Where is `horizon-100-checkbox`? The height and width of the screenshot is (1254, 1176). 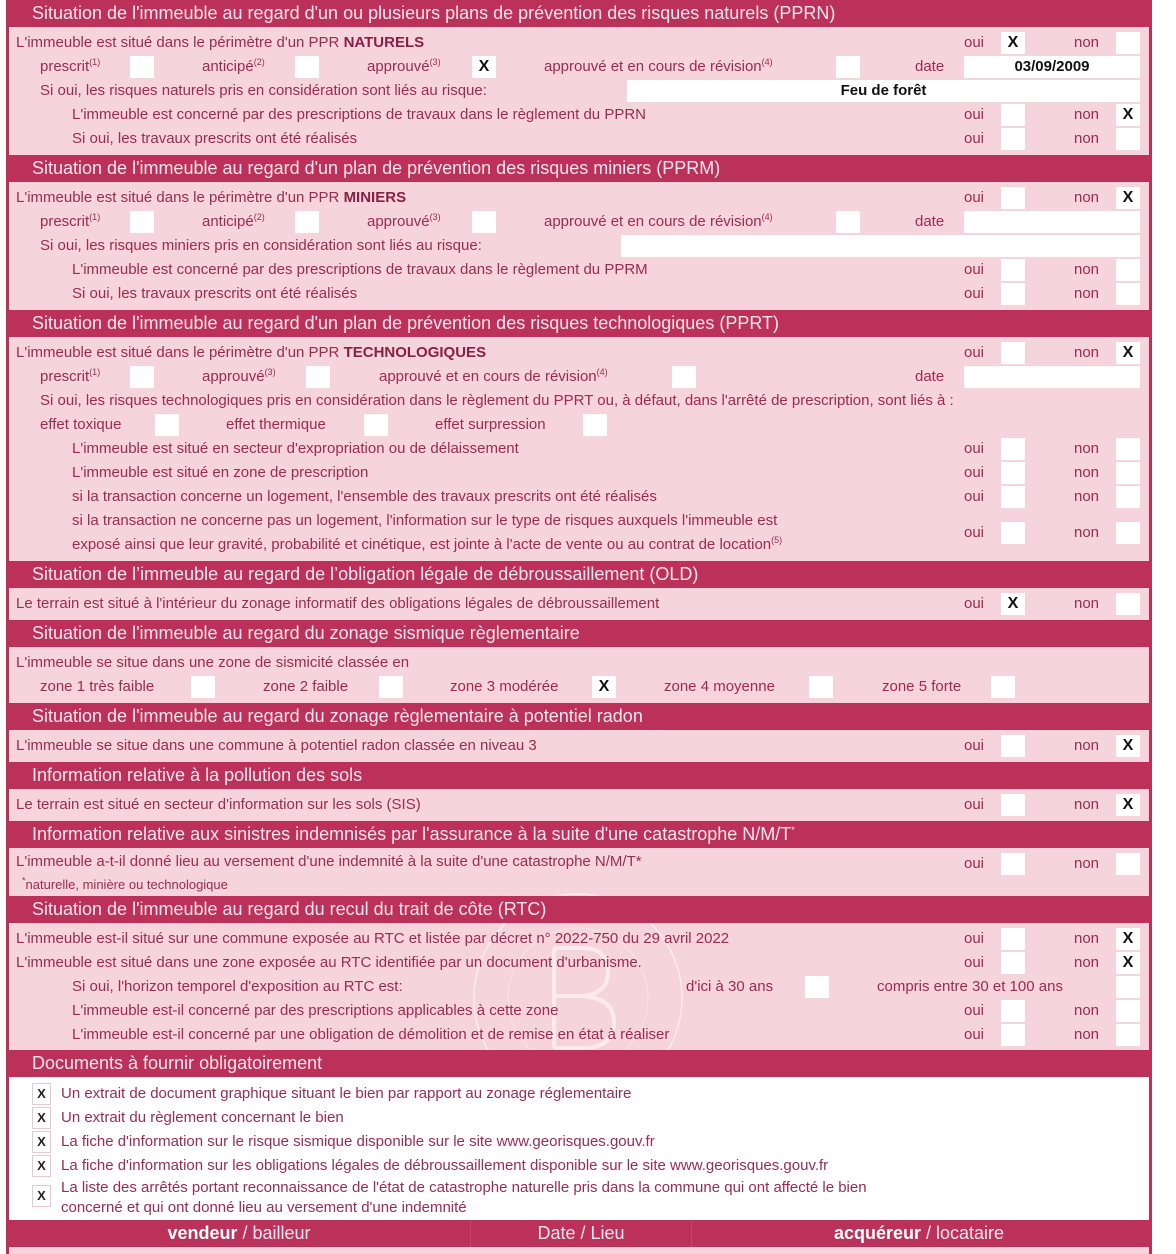 horizon-100-checkbox is located at coordinates (1128, 987).